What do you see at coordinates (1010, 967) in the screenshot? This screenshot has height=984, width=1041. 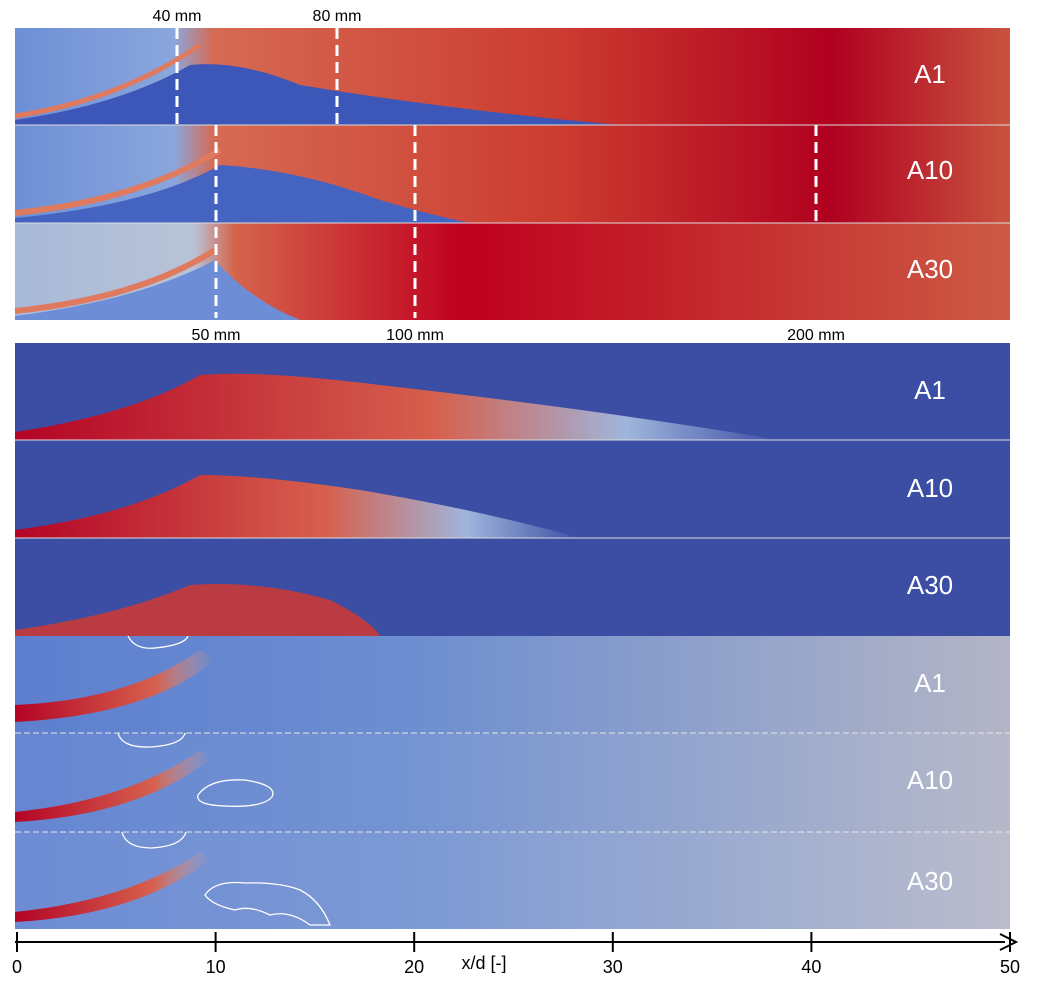 I see `tick-label: 50` at bounding box center [1010, 967].